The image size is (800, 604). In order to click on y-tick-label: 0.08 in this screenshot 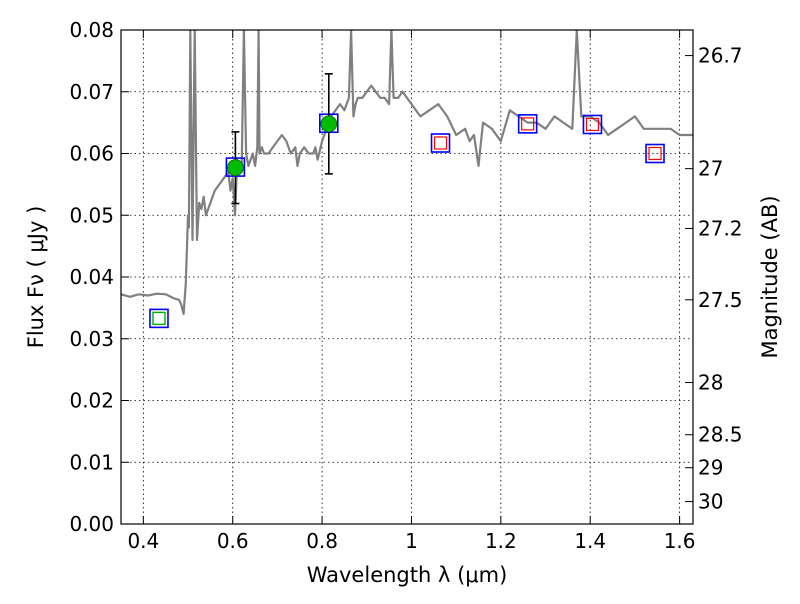, I will do `click(91, 30)`.